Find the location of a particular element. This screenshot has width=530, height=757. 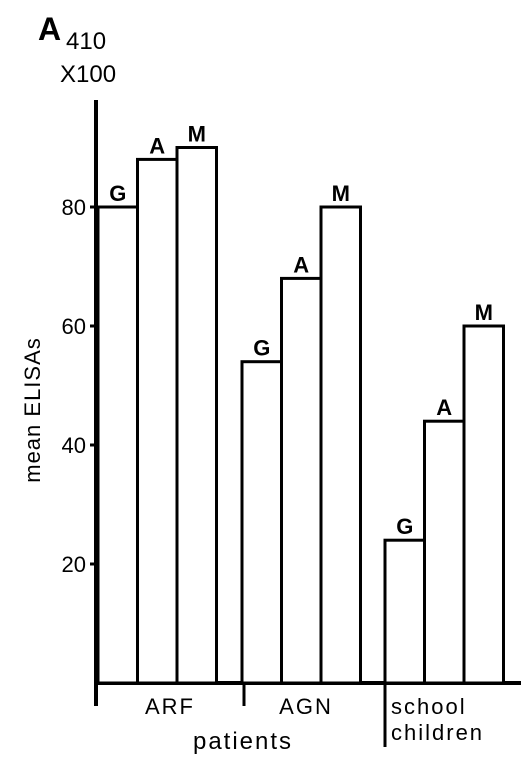

y-ticks: 20 40 60 80 is located at coordinates (80, 386).